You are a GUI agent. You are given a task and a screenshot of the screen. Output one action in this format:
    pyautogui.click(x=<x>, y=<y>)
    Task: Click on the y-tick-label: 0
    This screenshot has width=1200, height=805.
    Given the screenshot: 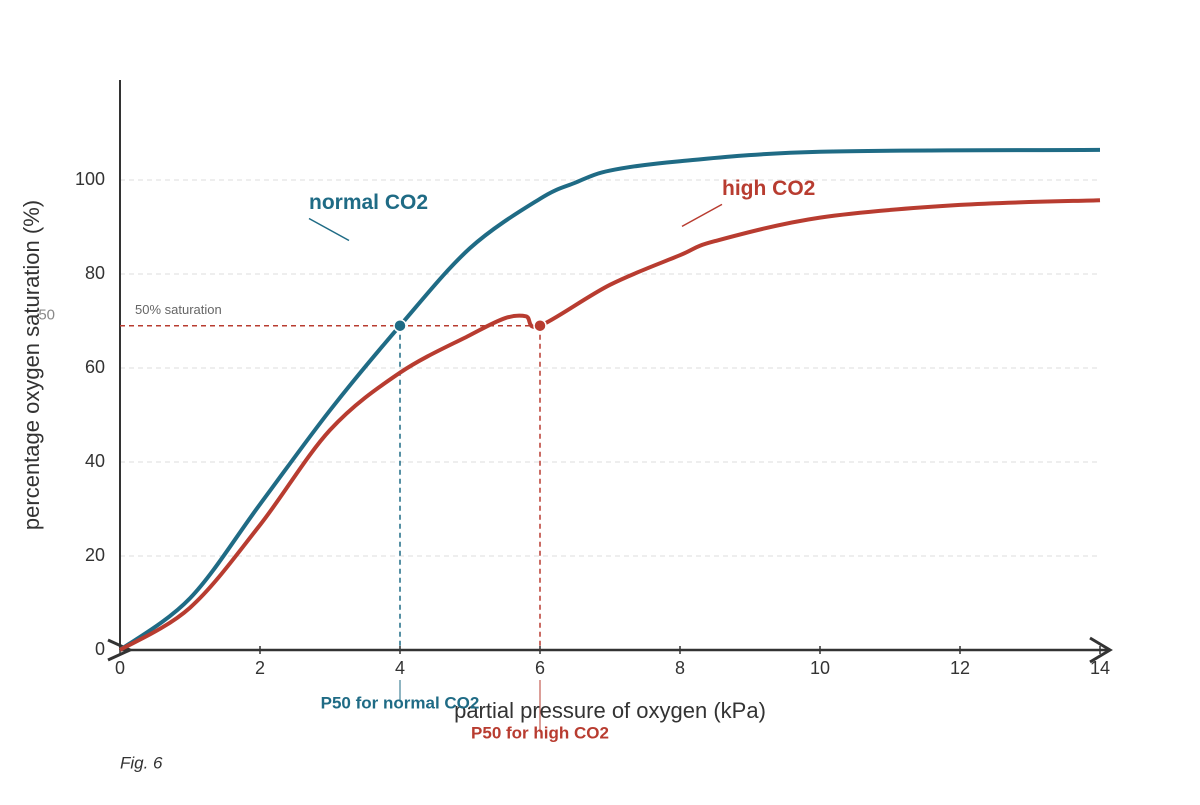 What is the action you would take?
    pyautogui.click(x=100, y=649)
    